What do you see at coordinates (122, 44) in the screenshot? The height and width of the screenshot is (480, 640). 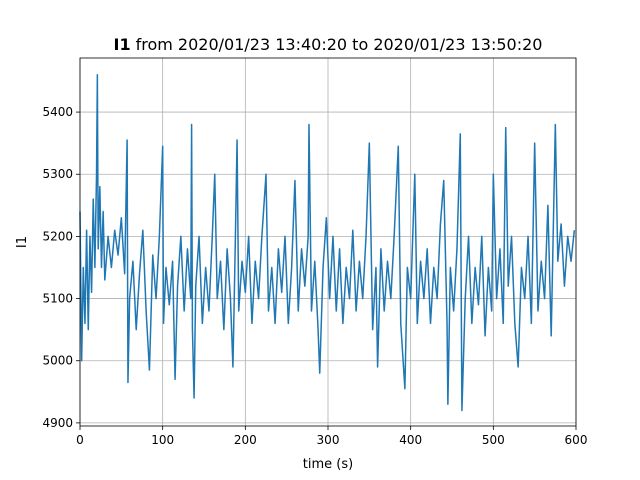 I see `title-variable: I1` at bounding box center [122, 44].